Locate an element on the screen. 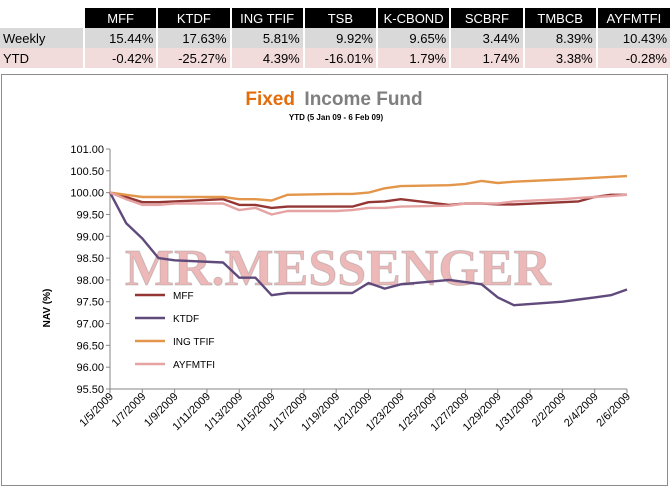 This screenshot has height=490, width=670. table-cell: 3.44% is located at coordinates (486, 38).